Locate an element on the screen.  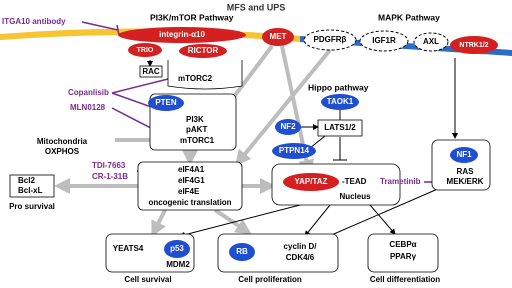
trio-node is located at coordinates (145, 50).